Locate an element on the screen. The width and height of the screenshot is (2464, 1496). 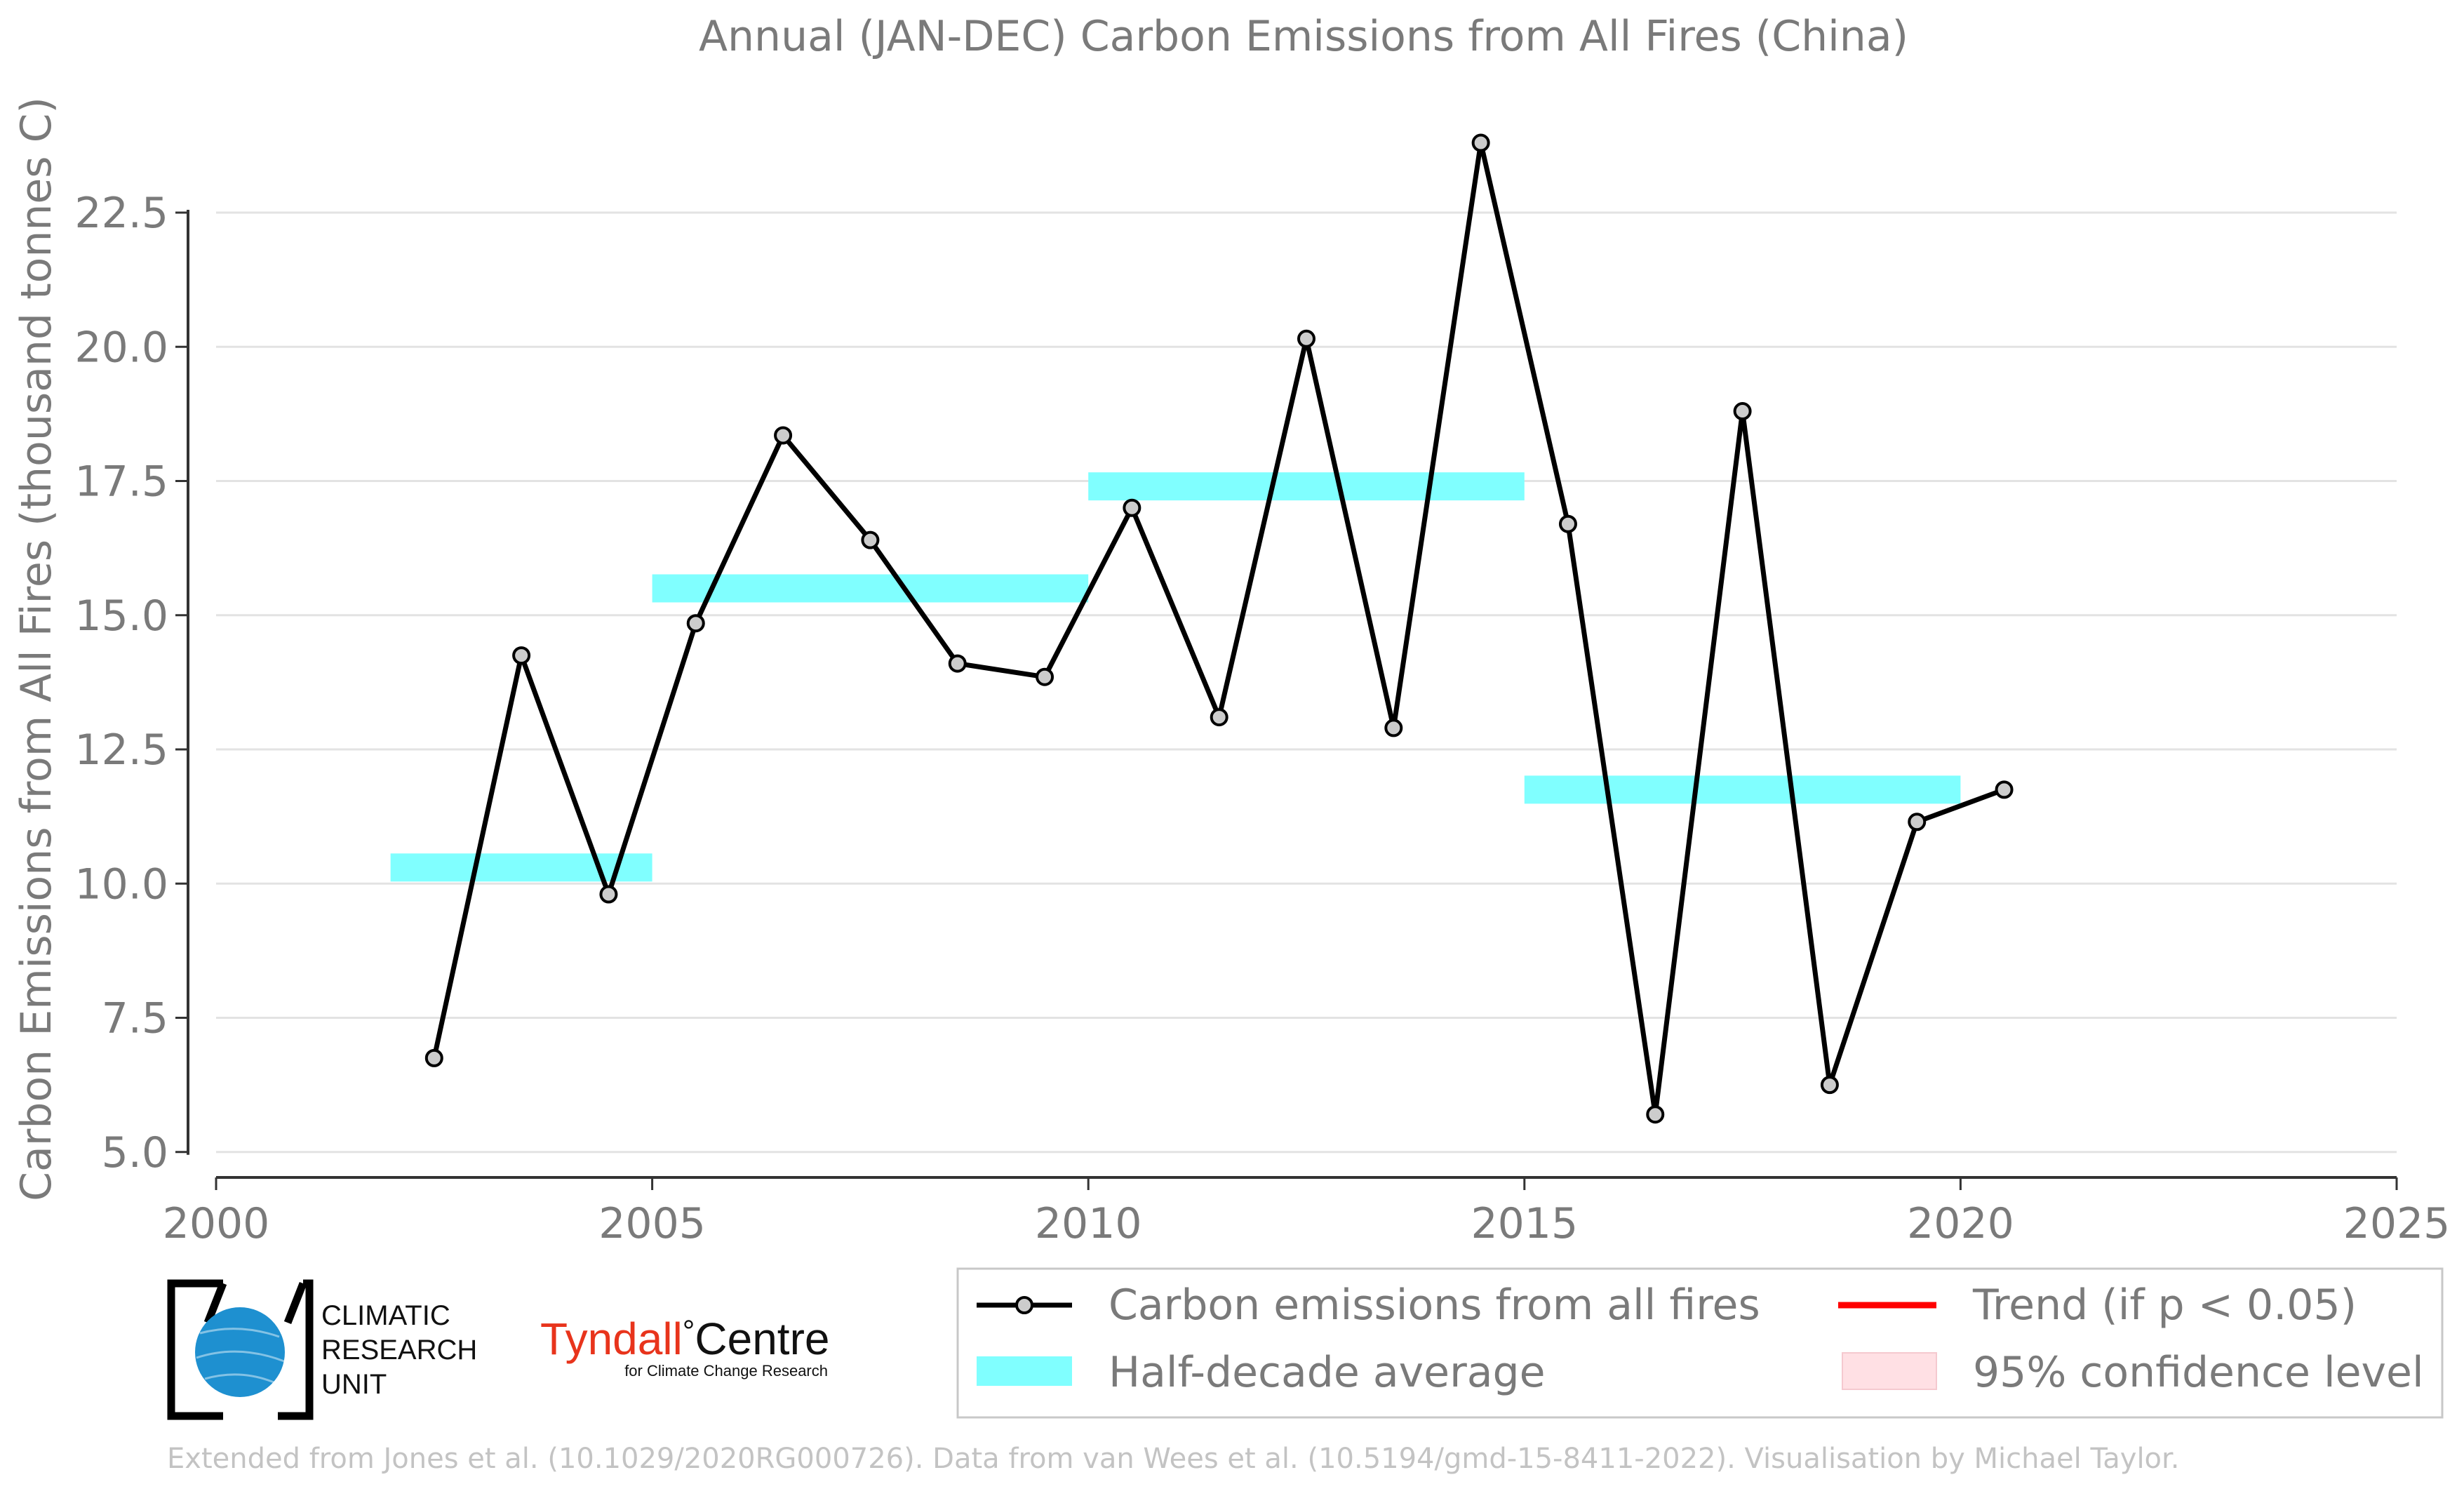
y-tick-label: 12.5 is located at coordinates (121, 750).